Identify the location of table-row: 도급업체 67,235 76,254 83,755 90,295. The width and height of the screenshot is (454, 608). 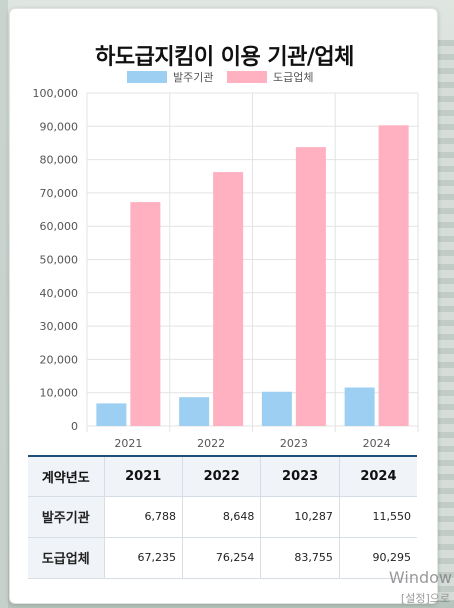
(222, 558).